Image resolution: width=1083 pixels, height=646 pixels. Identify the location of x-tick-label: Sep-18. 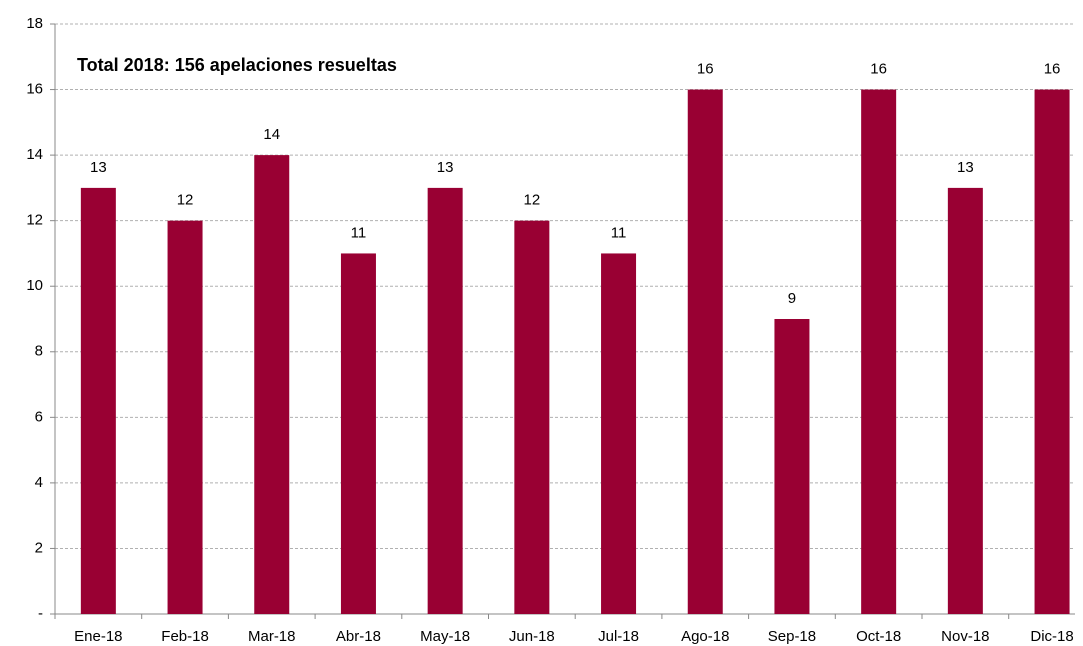
(792, 636).